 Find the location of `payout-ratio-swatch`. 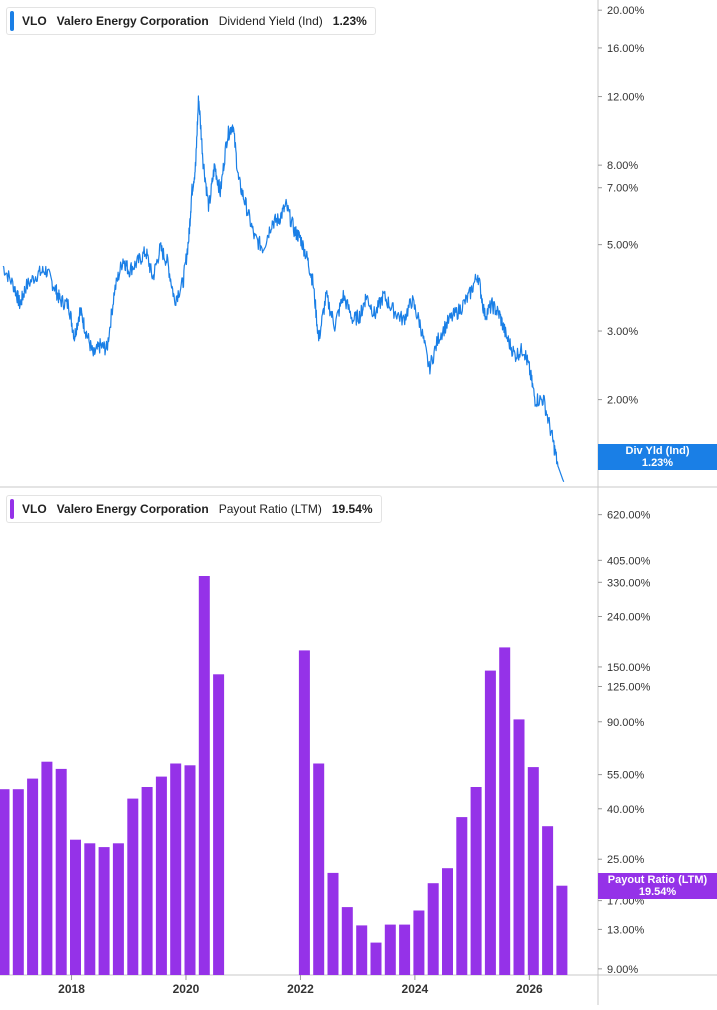

payout-ratio-swatch is located at coordinates (12, 509).